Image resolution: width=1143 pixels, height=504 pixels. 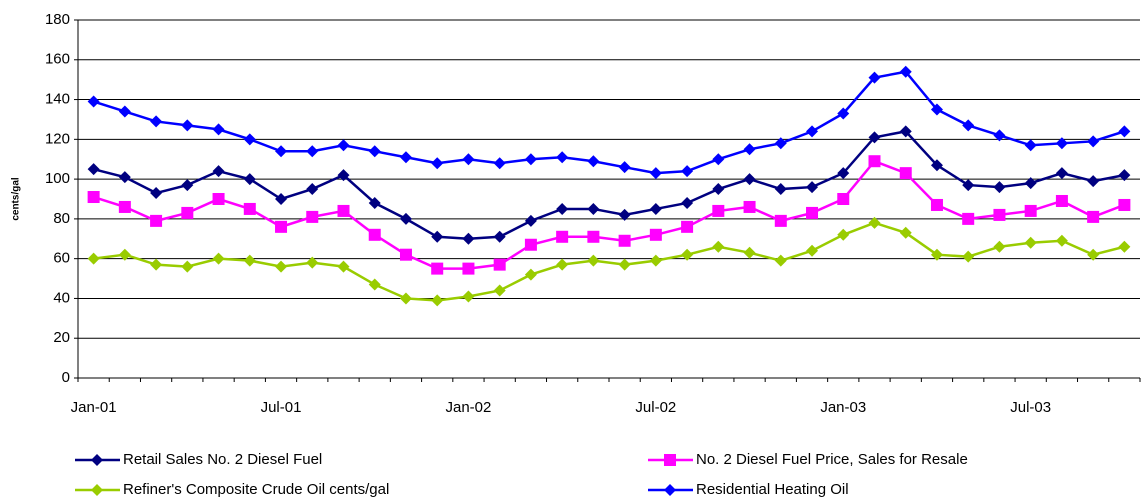 I want to click on y-tick-label: 100, so click(x=57, y=178).